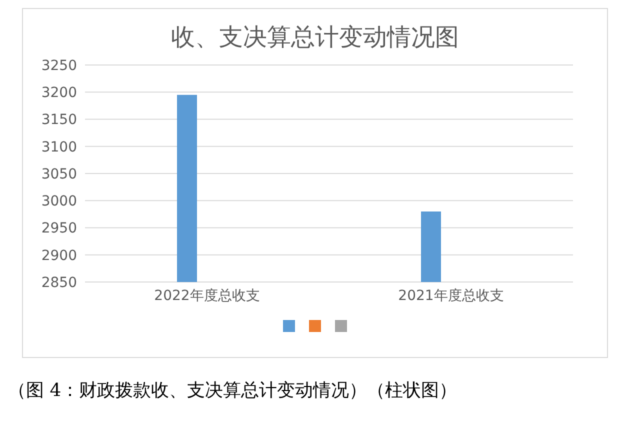  Describe the element at coordinates (59, 228) in the screenshot. I see `y-tick-label: 2950` at that location.